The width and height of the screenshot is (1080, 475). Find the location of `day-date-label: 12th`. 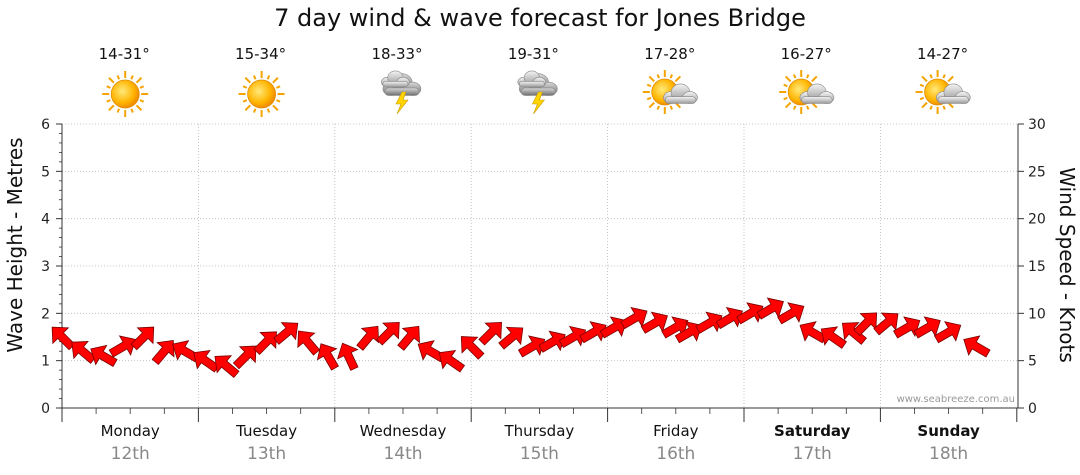

day-date-label: 12th is located at coordinates (130, 454).